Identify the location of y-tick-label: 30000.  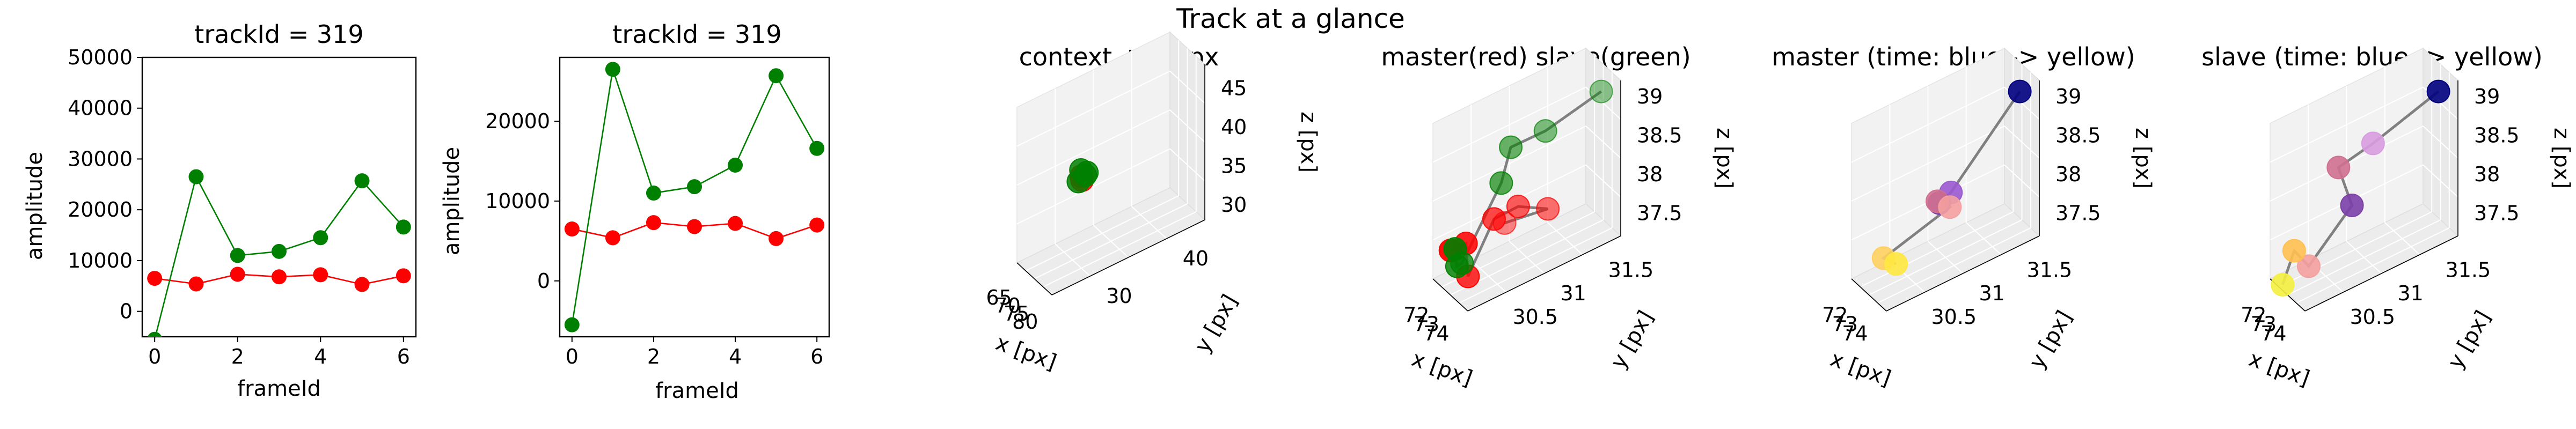
(100, 159).